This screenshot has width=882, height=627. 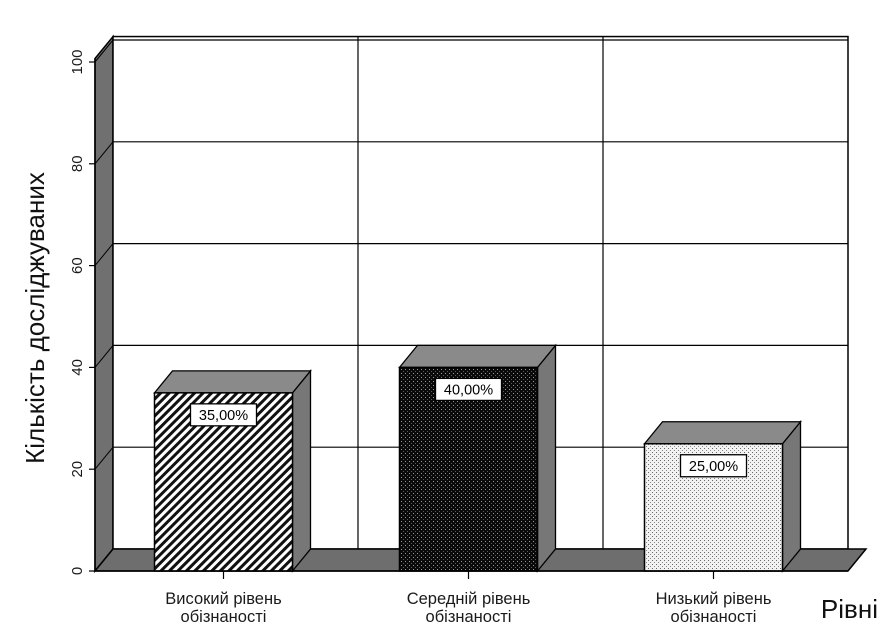 I want to click on y-tick-label: 60, so click(x=77, y=265).